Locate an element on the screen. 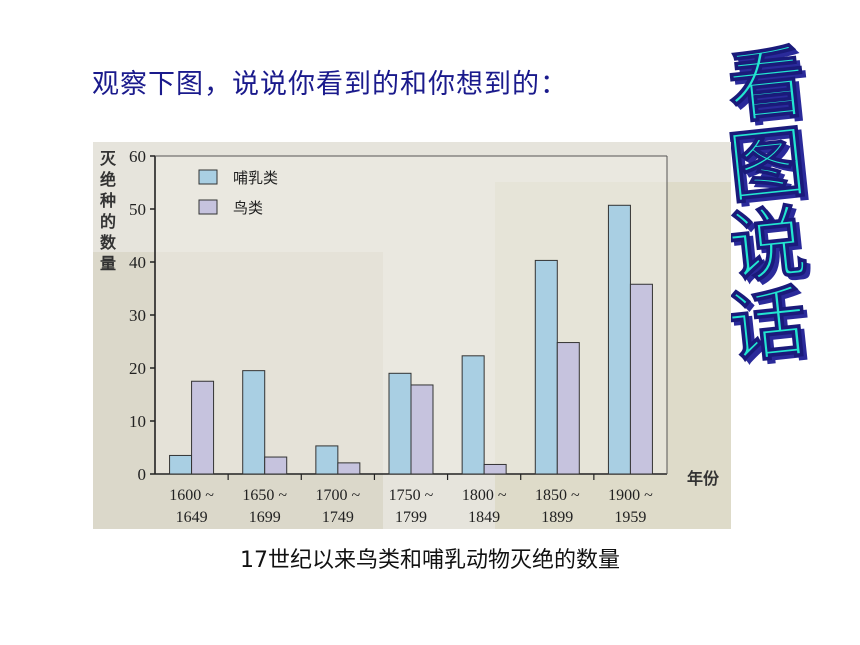 This screenshot has width=860, height=645. x-tick-label: 1900 ~ is located at coordinates (630, 495).